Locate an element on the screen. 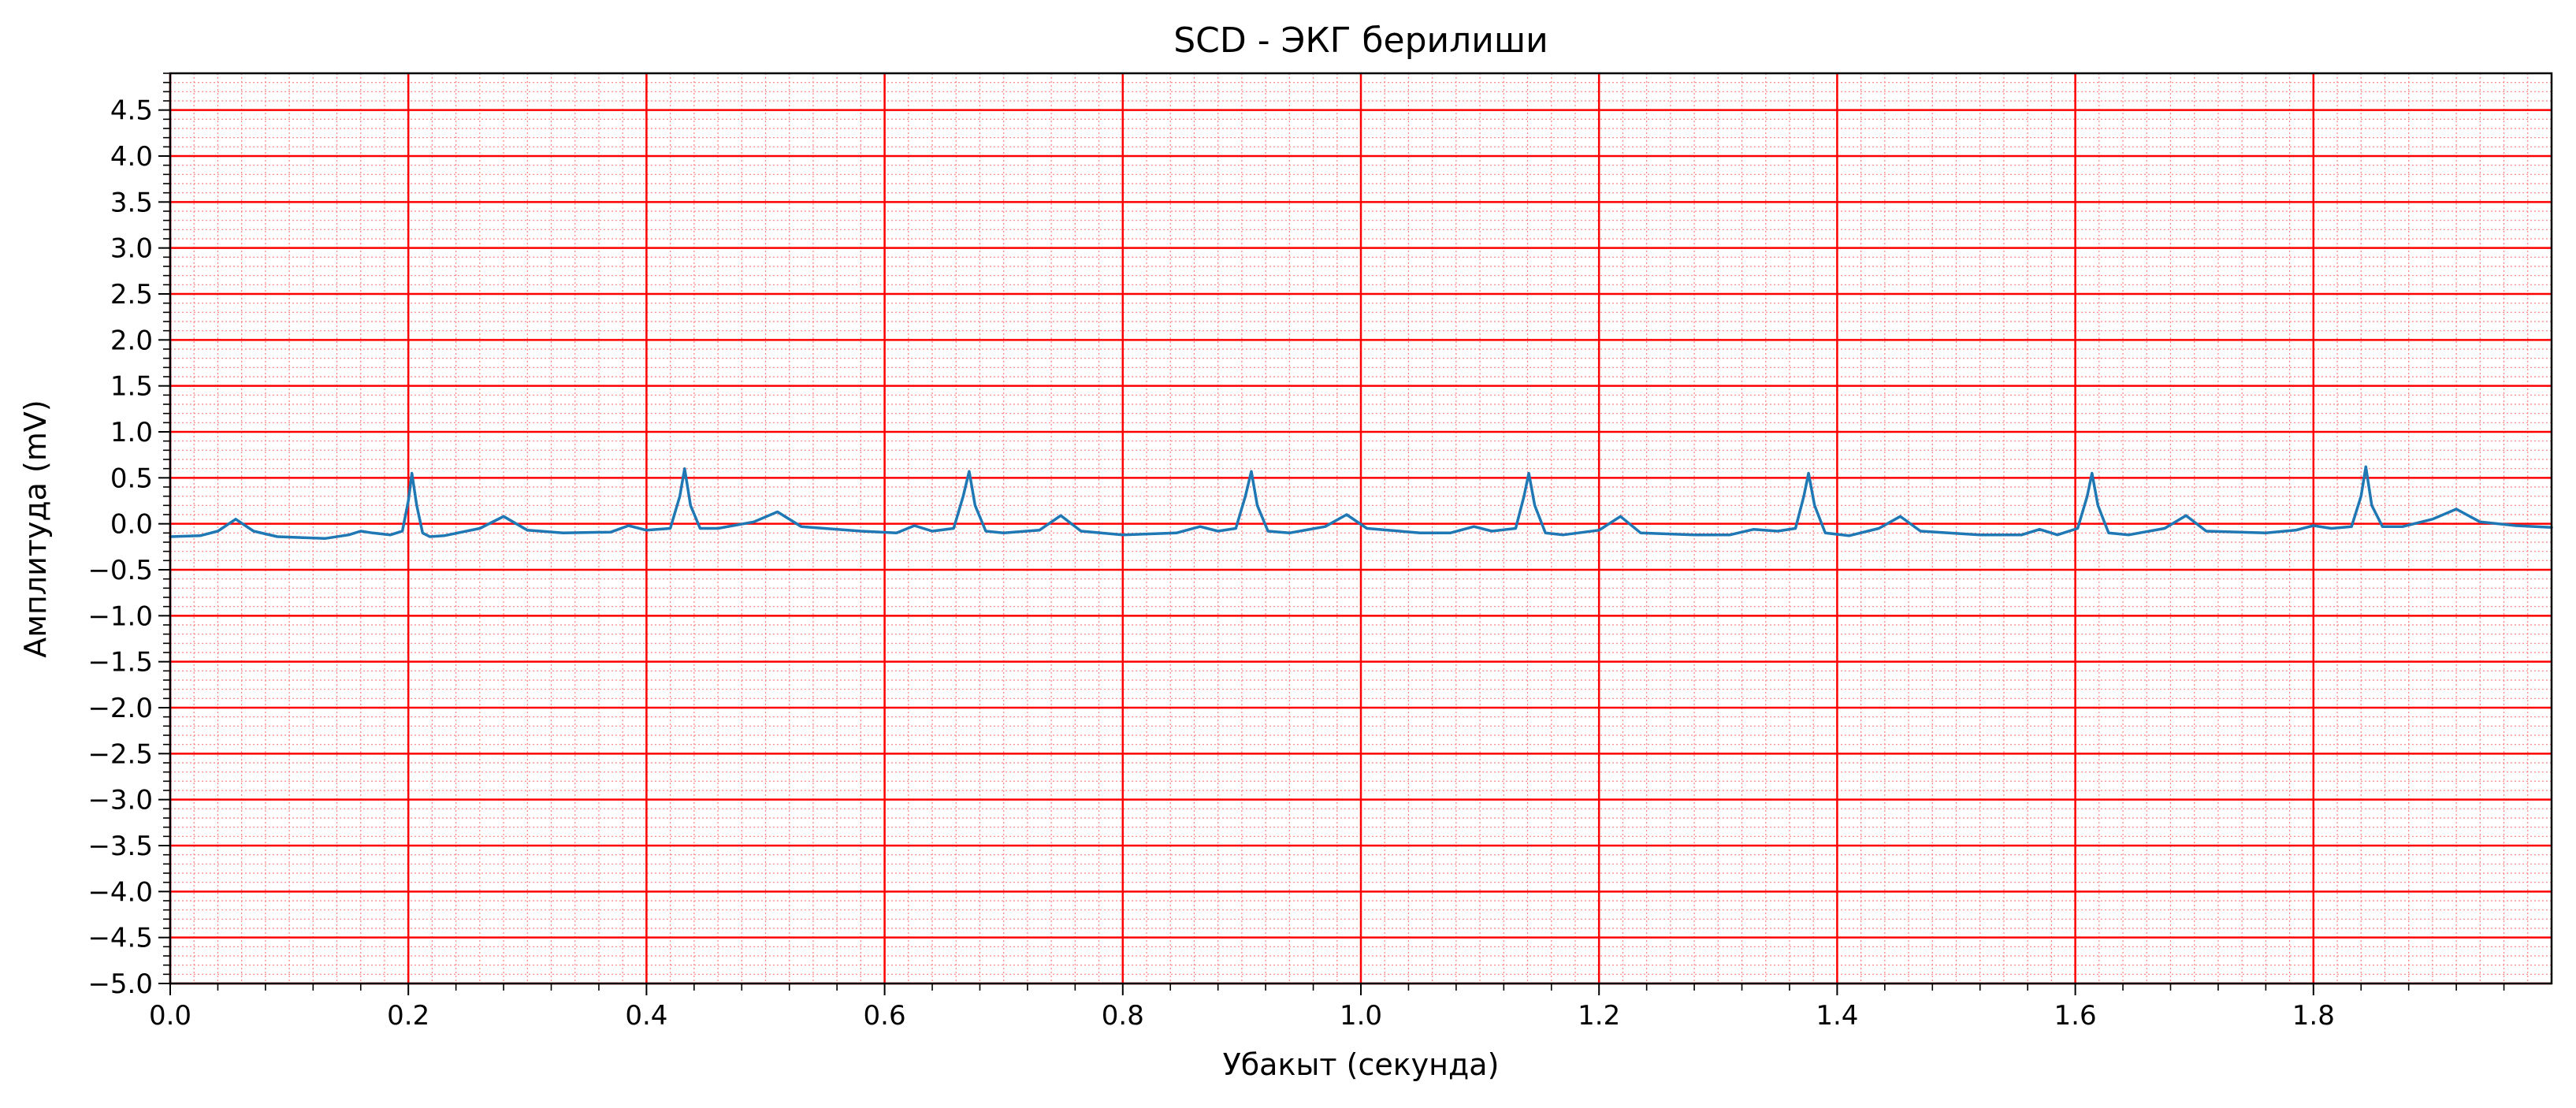 This screenshot has height=1108, width=2576. x-tick-label: 0.2 is located at coordinates (408, 1016).